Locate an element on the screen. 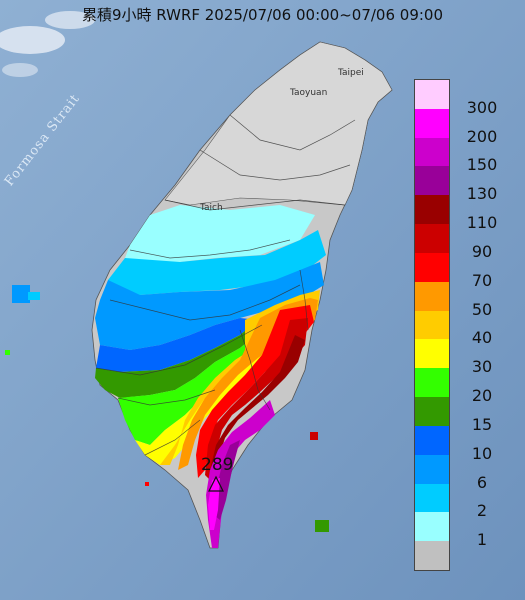 The image size is (525, 600). rain-15mm-region is located at coordinates (177, 345).